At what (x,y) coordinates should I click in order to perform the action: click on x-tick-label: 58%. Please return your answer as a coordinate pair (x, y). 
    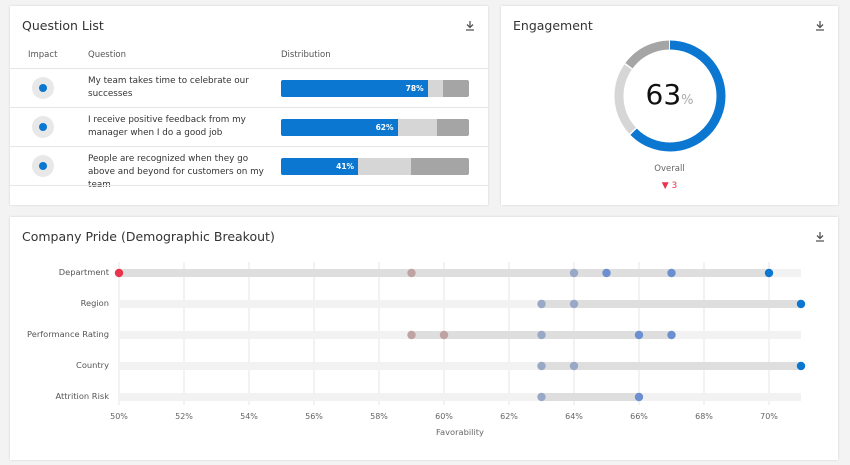
    Looking at the image, I should click on (379, 416).